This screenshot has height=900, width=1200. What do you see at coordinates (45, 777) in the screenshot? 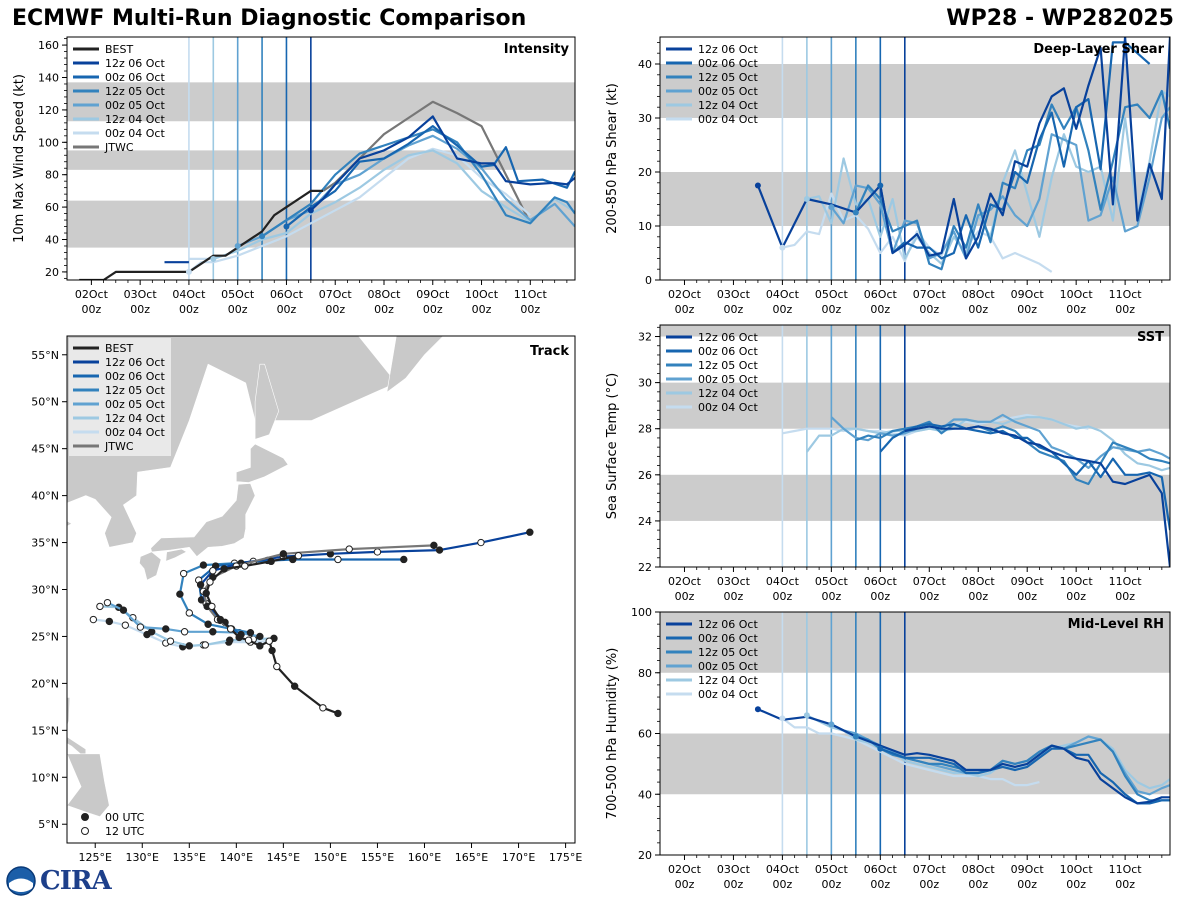
I see `track-ytick-label: 10°N` at bounding box center [45, 777].